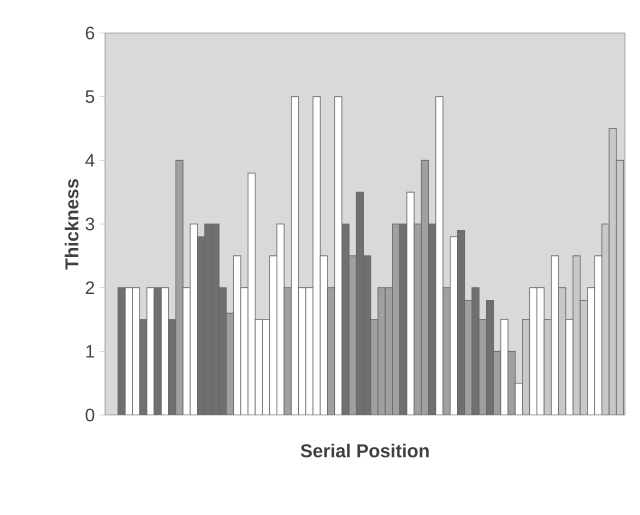 This screenshot has height=515, width=640. Describe the element at coordinates (89, 160) in the screenshot. I see `y-tick-label: 4` at that location.